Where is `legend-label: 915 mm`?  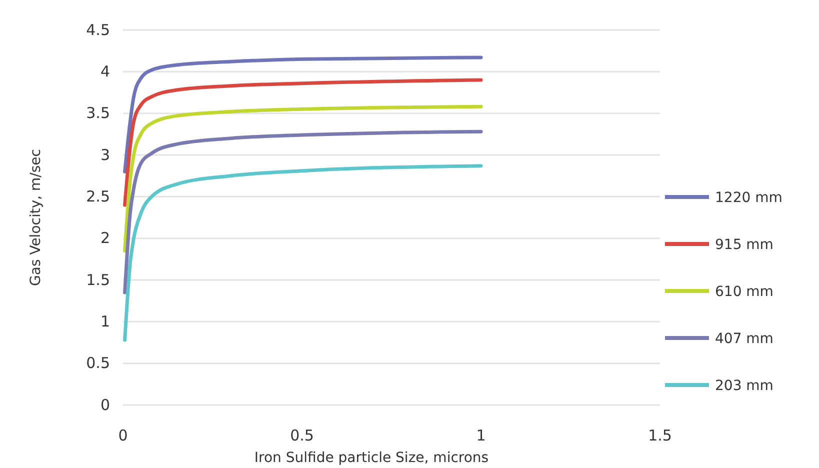 legend-label: 915 mm is located at coordinates (744, 244).